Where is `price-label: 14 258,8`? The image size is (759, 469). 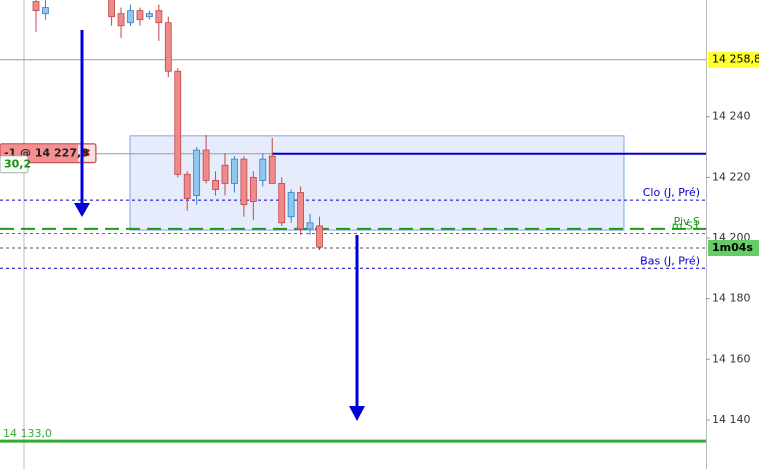
price-label: 14 258,8 is located at coordinates (735, 59).